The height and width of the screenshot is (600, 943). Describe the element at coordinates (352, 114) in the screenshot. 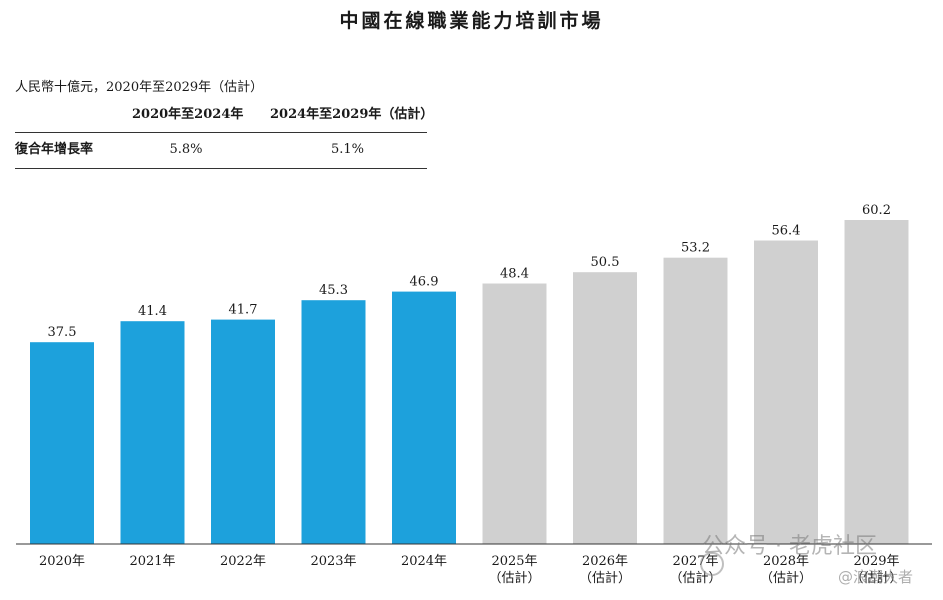

I see `cagr-header-period-2: 2024年至2029年（估計）` at that location.